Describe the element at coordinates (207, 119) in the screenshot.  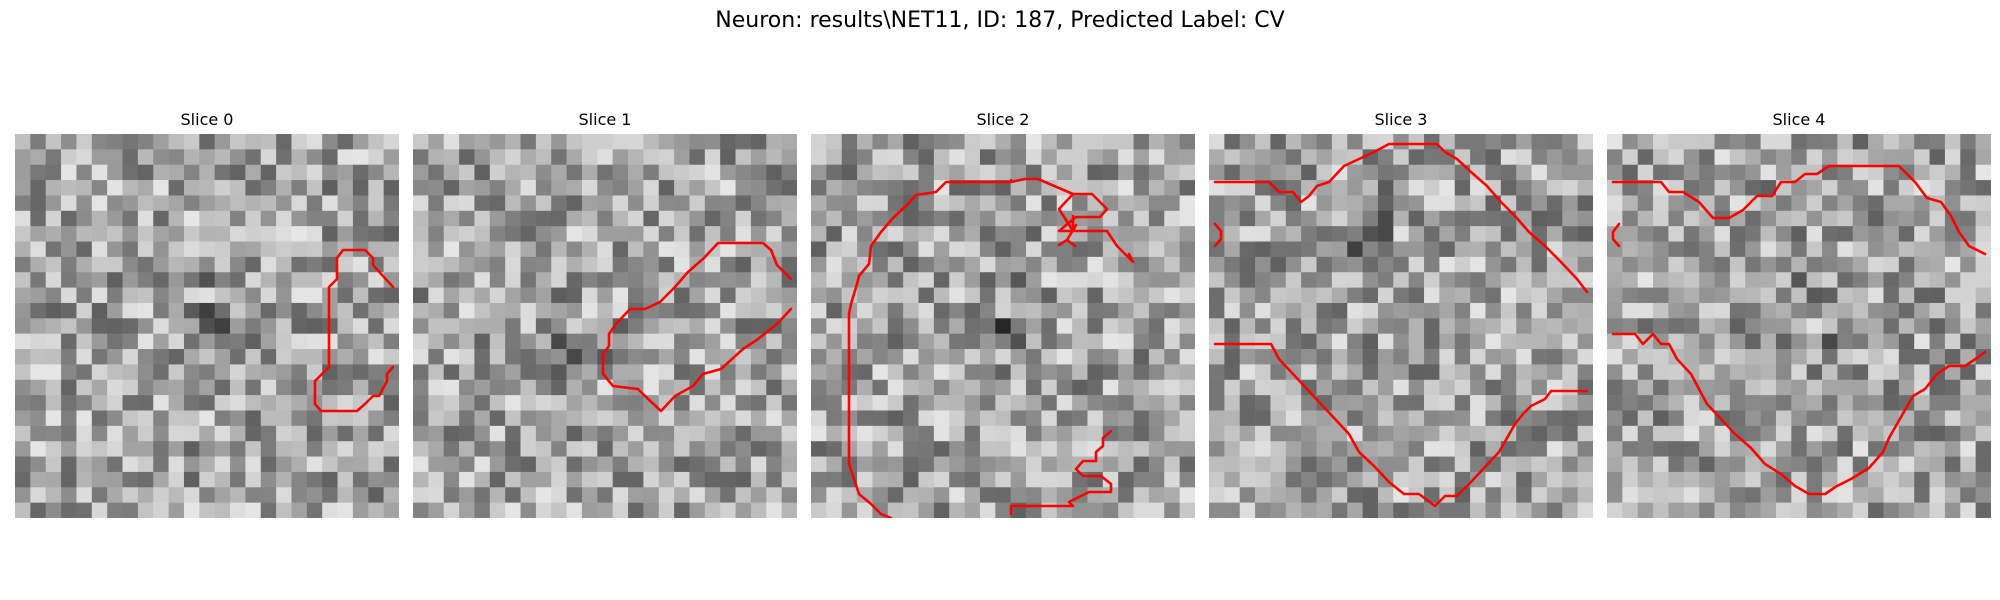
I see `slice-title-0: Slice 0` at that location.